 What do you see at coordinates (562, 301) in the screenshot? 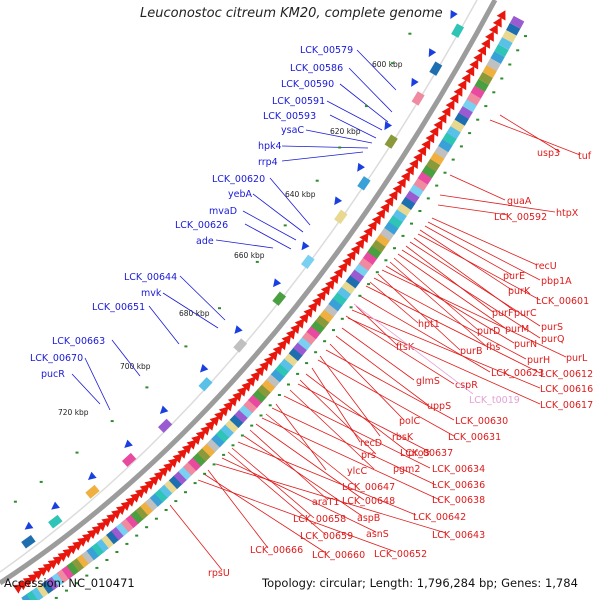
I see `gene-label: LCK_00601` at bounding box center [562, 301].